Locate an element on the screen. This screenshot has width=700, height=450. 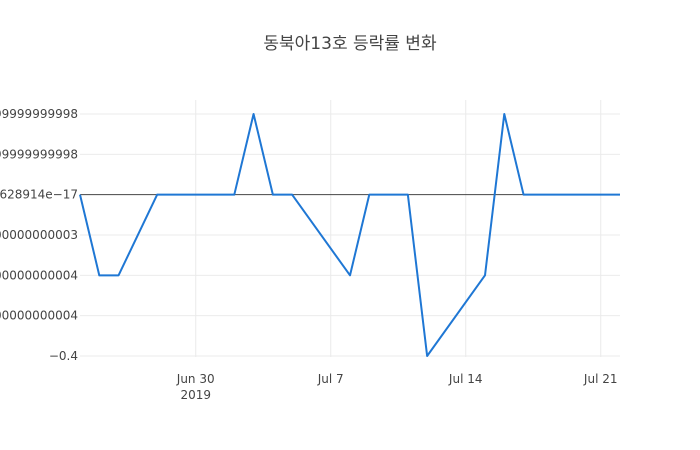
y-tick-label: −0.4 is located at coordinates (63, 356).